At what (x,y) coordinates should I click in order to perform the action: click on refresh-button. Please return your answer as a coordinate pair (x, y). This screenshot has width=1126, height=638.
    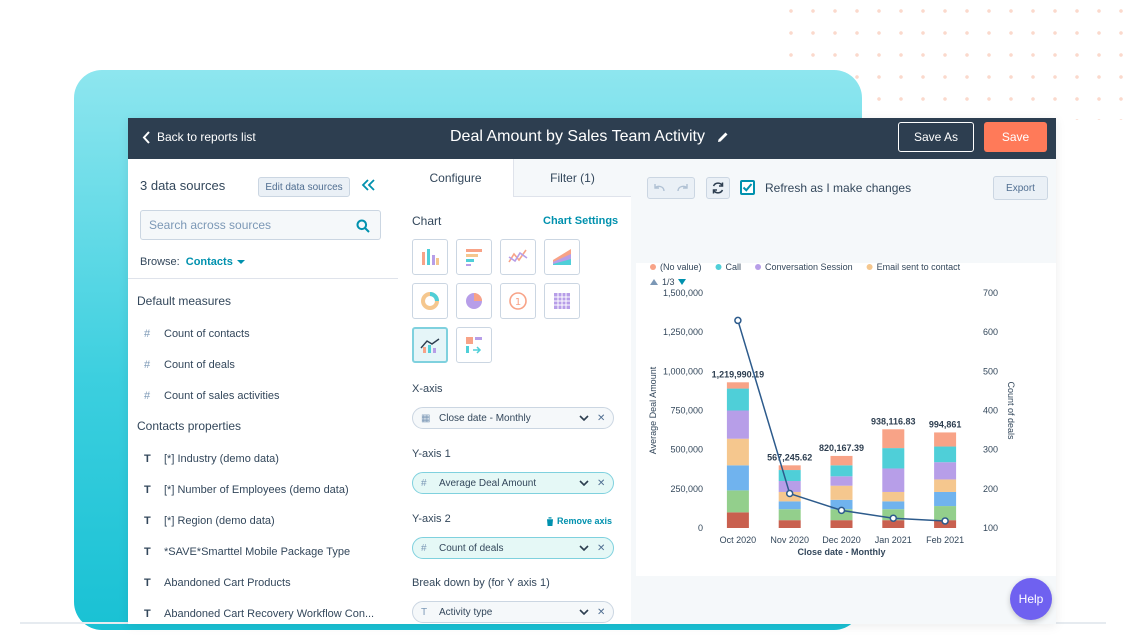
    Looking at the image, I should click on (718, 188).